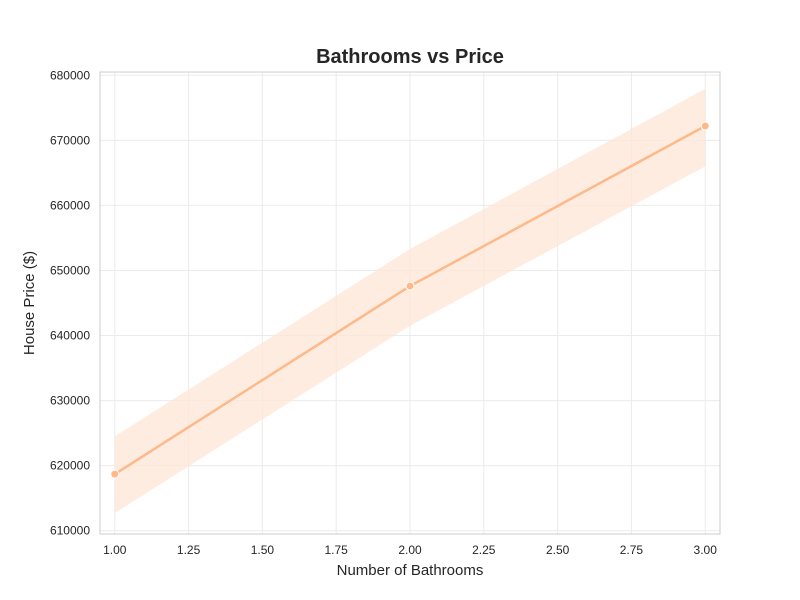 The image size is (800, 600). What do you see at coordinates (189, 550) in the screenshot?
I see `x-tick-label: 1.25` at bounding box center [189, 550].